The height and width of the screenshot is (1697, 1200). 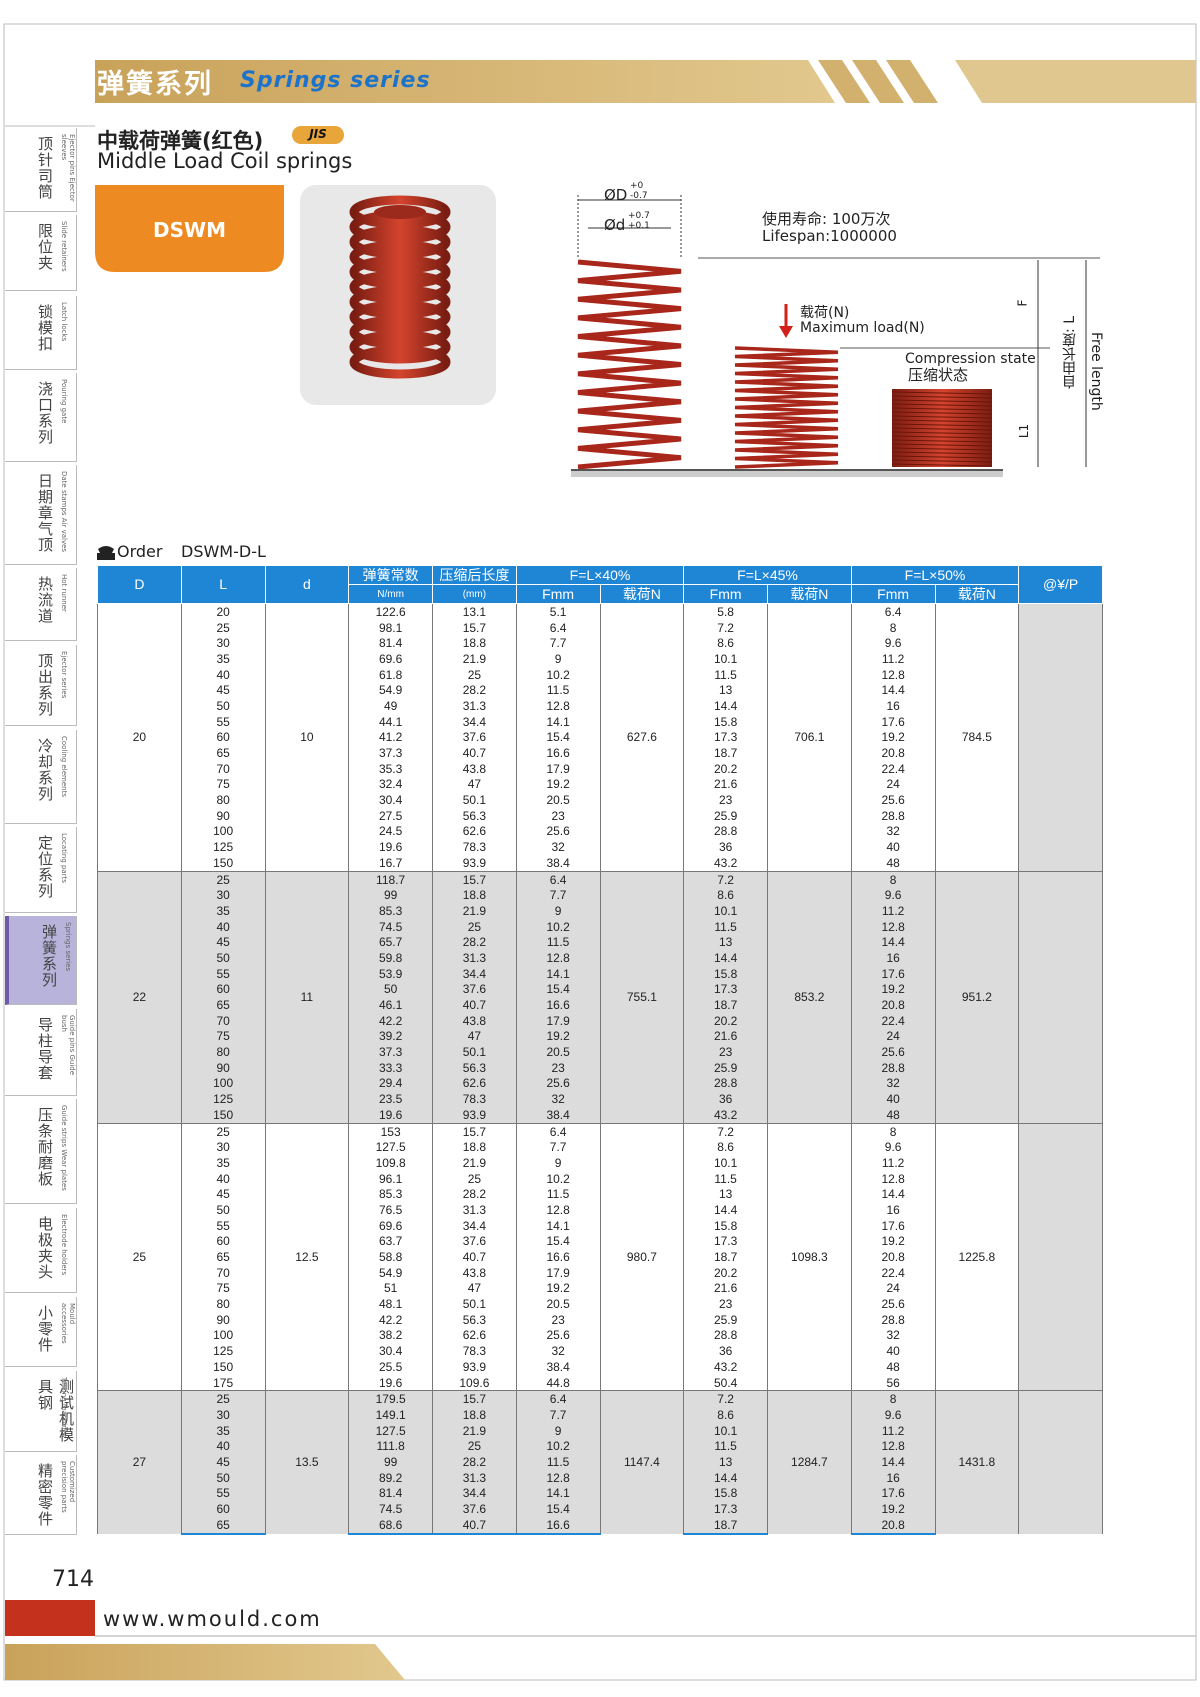 What do you see at coordinates (558, 784) in the screenshot?
I see `cell: 19.2` at bounding box center [558, 784].